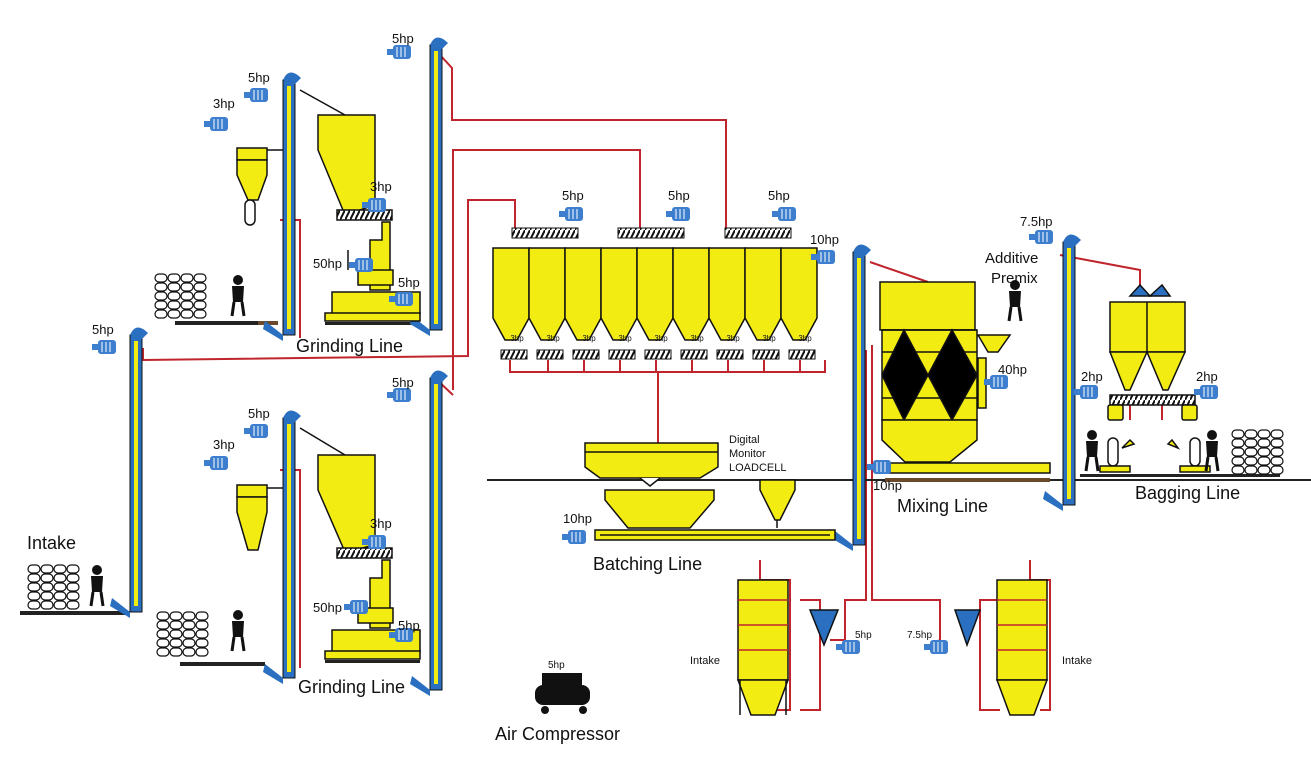 The image size is (1311, 770). I want to click on grinding-line-bottom, so click(328, 543).